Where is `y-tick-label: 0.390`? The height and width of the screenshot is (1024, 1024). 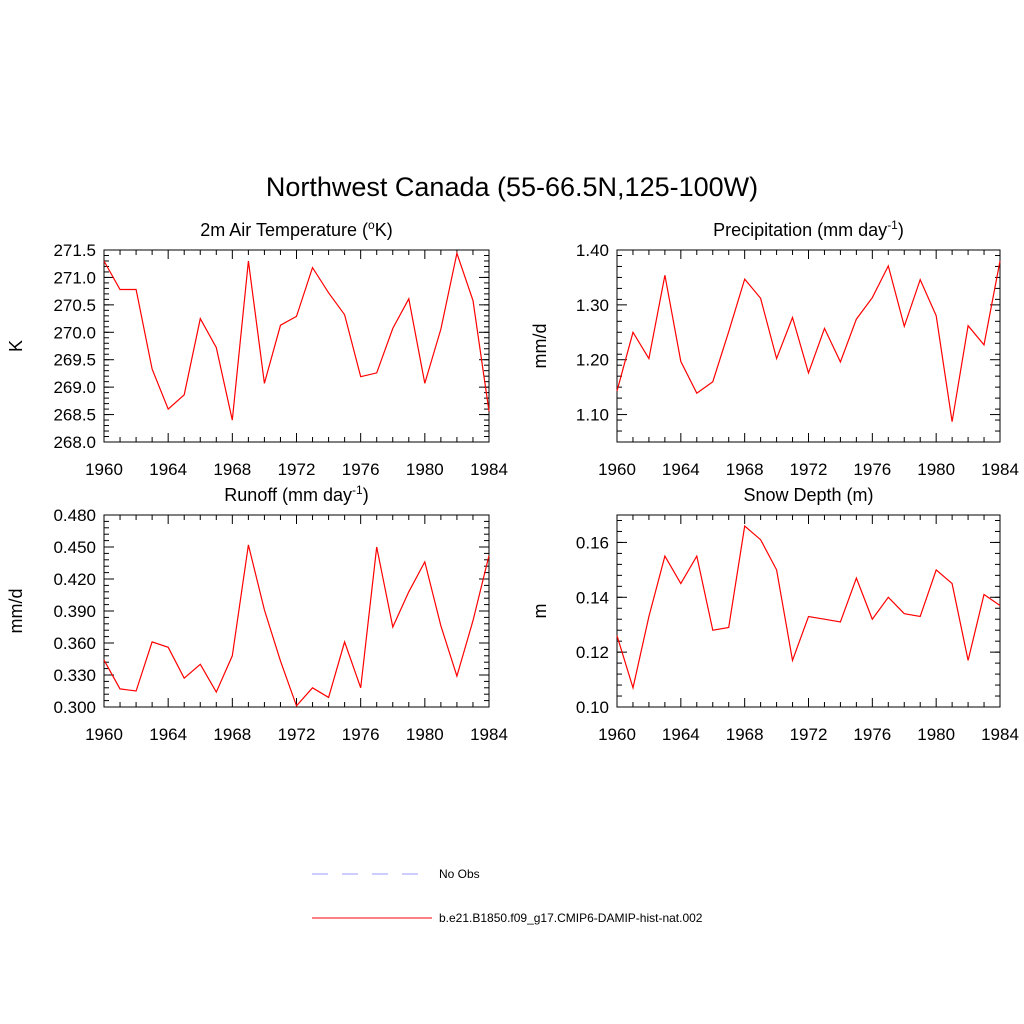
y-tick-label: 0.390 is located at coordinates (74, 611).